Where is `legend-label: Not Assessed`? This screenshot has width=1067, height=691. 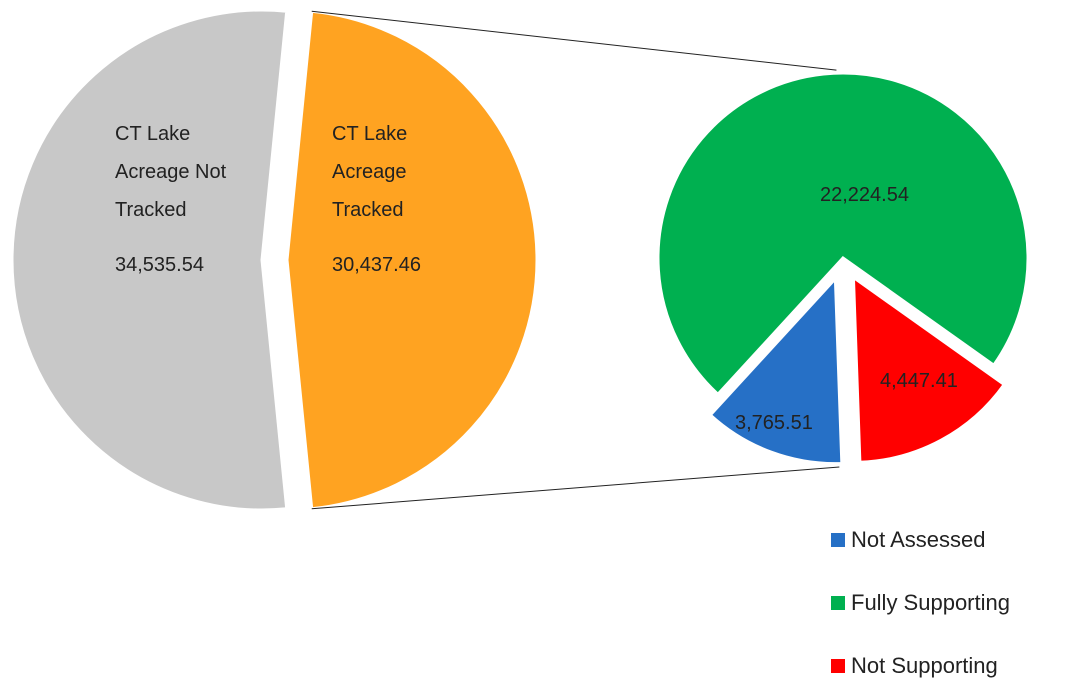 legend-label: Not Assessed is located at coordinates (918, 539).